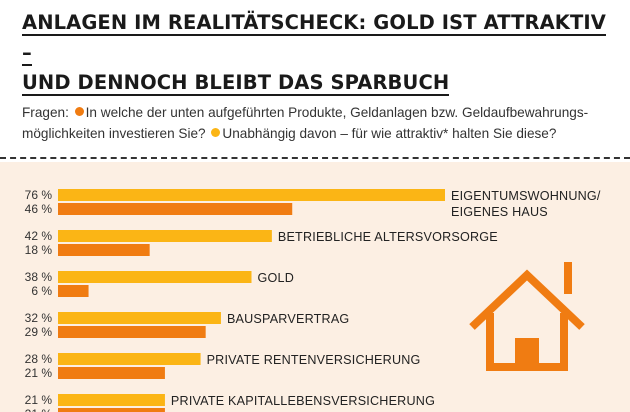 The image size is (630, 412). I want to click on category-label-4-0: PRIVATE RENTENVERSICHERUNG, so click(314, 360).